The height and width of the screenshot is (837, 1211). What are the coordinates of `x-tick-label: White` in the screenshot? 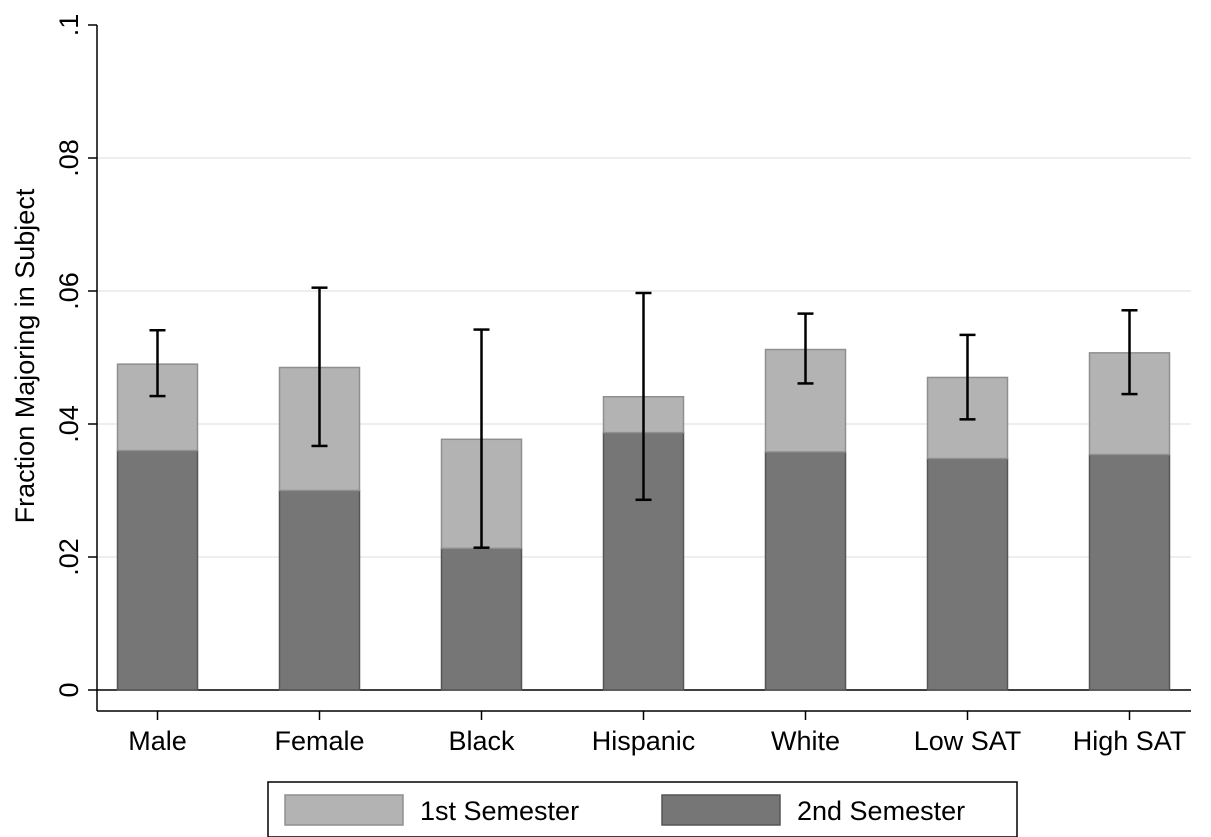 It's located at (805, 741).